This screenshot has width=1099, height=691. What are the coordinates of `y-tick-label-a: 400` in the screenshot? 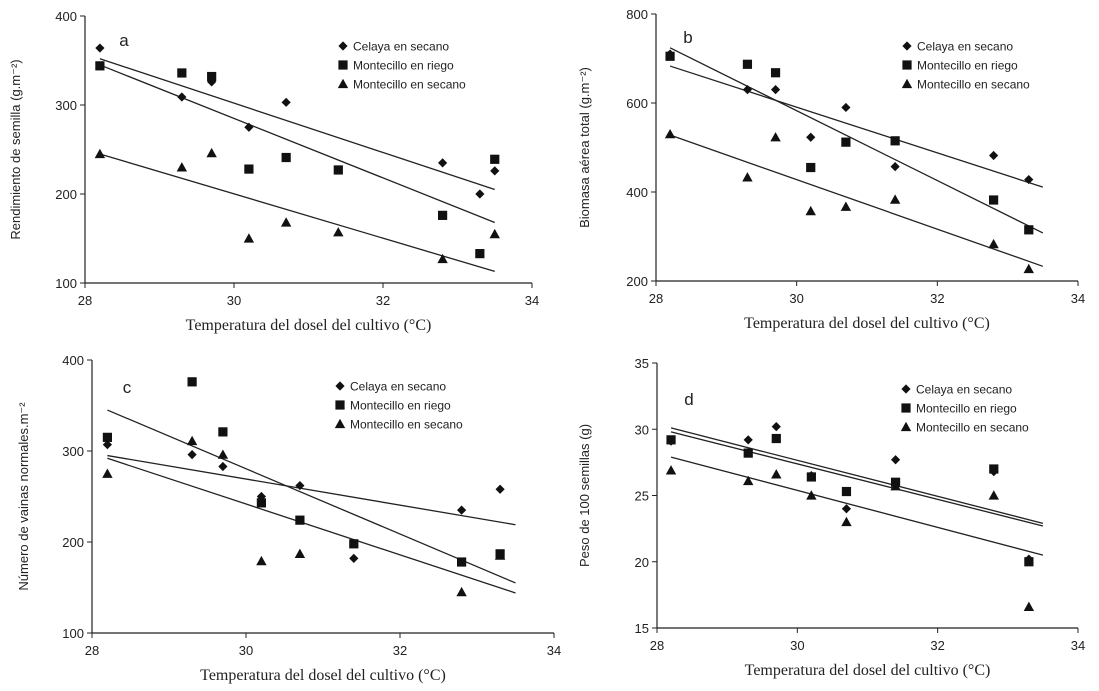 It's located at (66, 16).